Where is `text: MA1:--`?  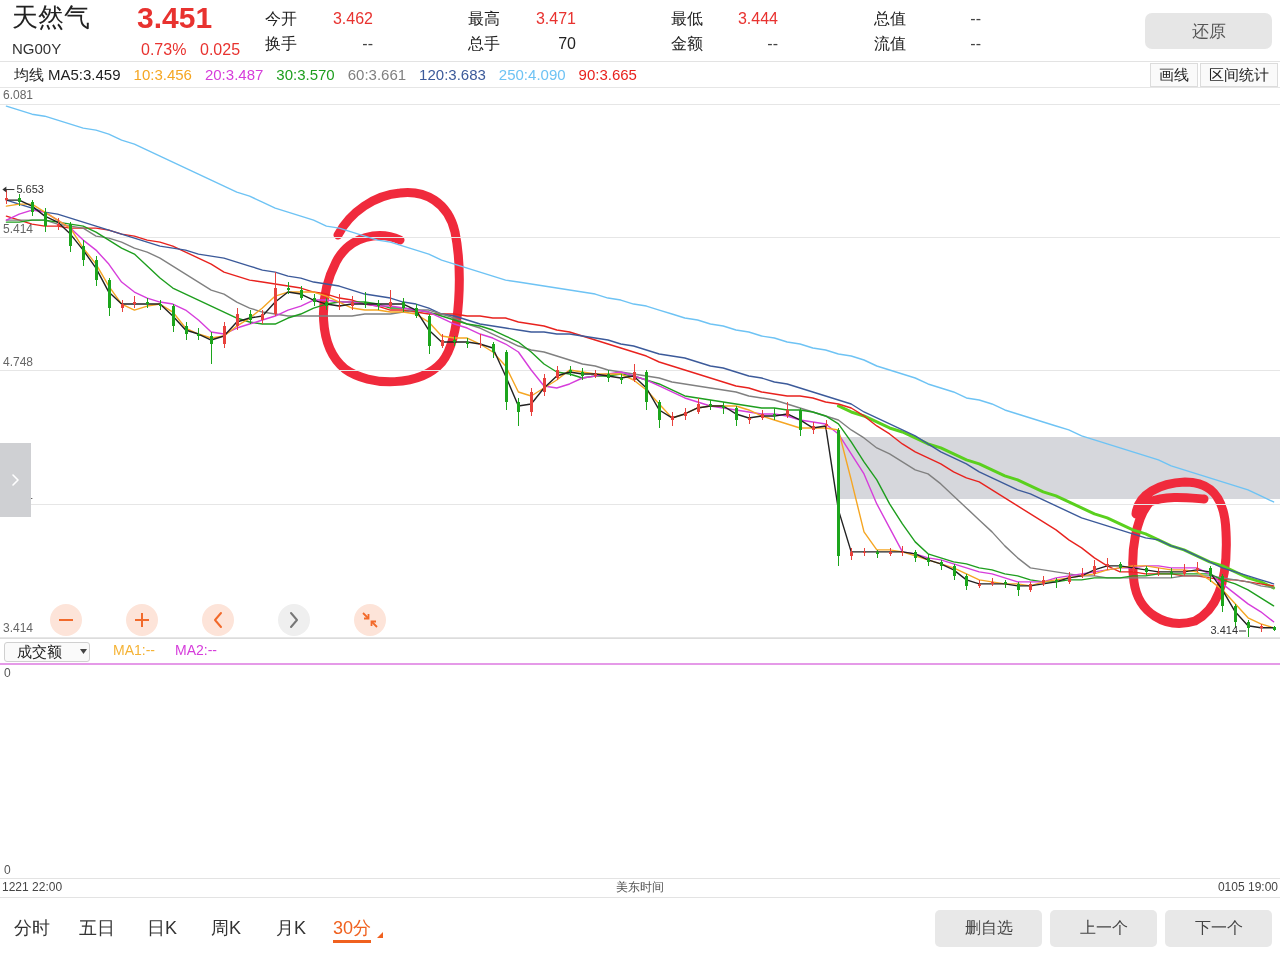
text: MA1:-- is located at coordinates (134, 650).